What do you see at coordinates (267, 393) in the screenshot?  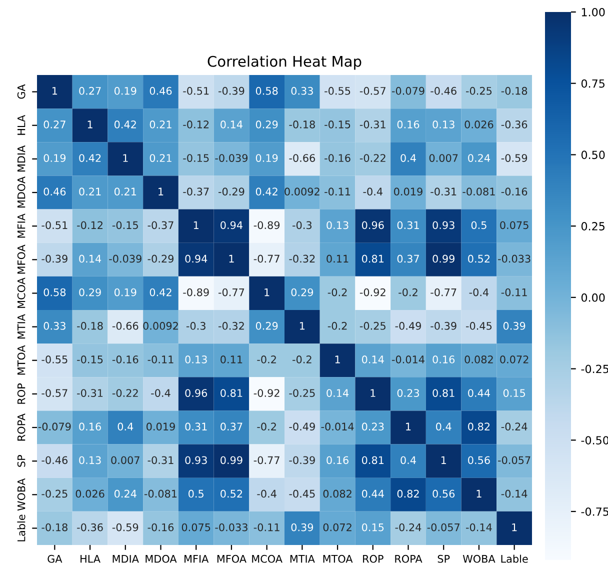 I see `data-label: -0.92` at bounding box center [267, 393].